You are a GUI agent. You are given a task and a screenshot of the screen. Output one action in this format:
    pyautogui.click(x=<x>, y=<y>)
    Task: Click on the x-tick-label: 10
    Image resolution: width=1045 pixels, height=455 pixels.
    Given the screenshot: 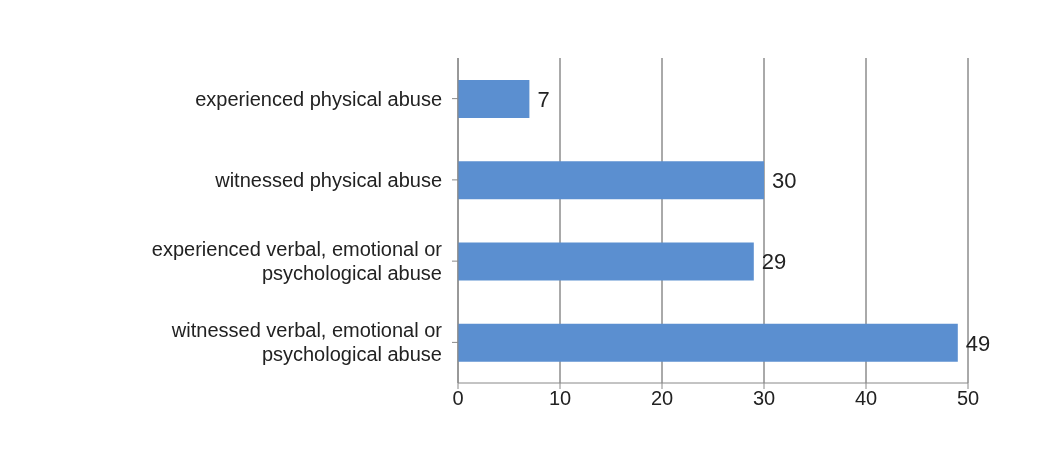 What is the action you would take?
    pyautogui.click(x=560, y=398)
    